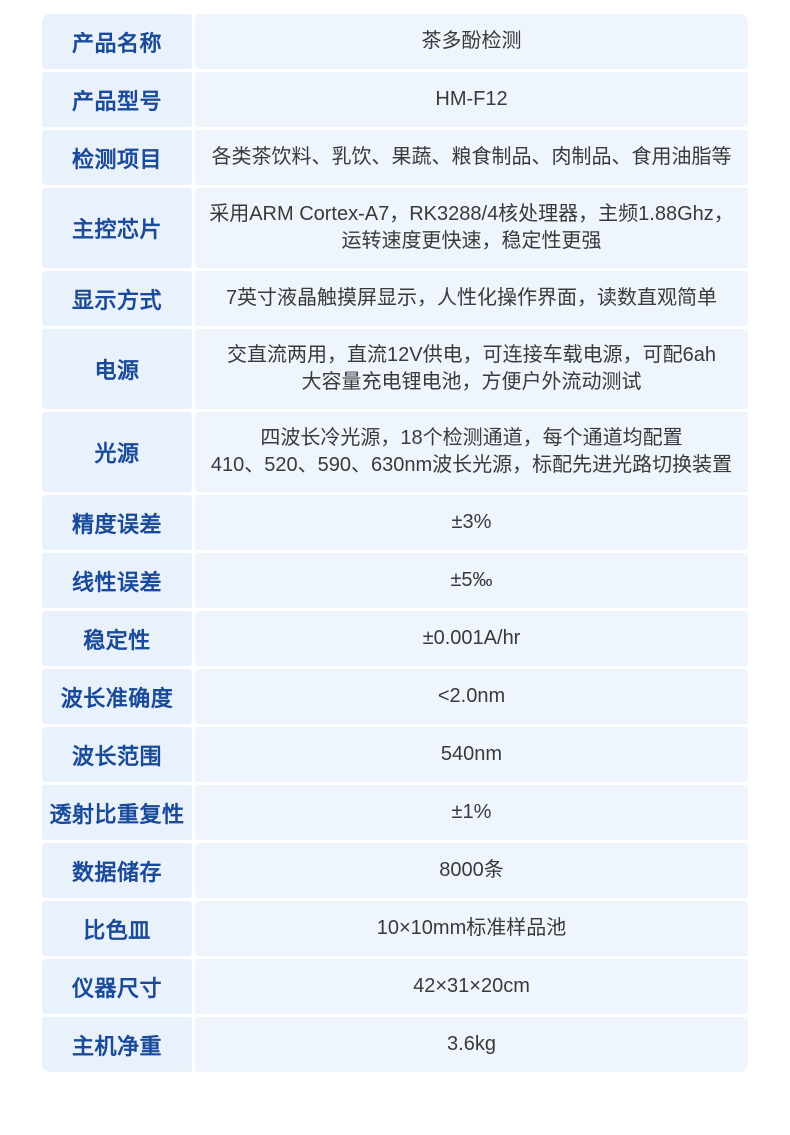  Describe the element at coordinates (471, 41) in the screenshot. I see `spec-value: 茶多酚检测` at that location.